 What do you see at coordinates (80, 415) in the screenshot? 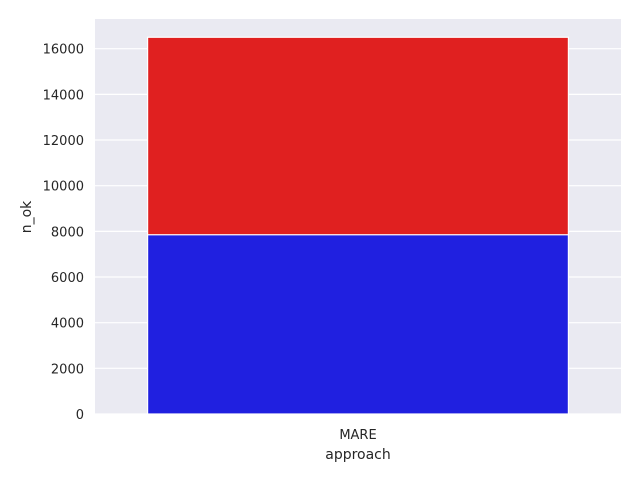
I see `y-tick-label: 0` at bounding box center [80, 415].